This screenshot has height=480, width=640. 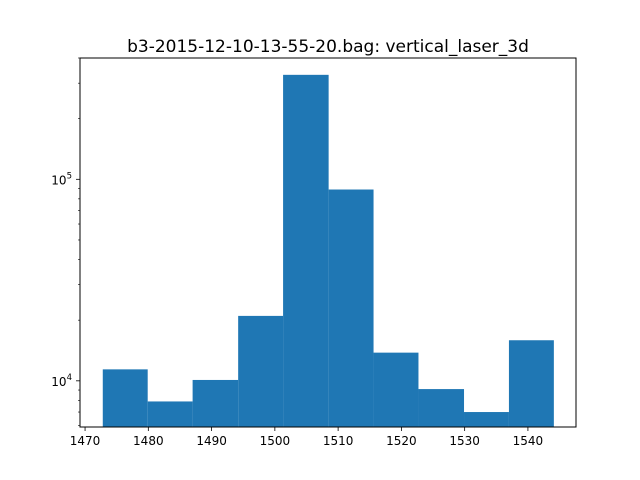 What do you see at coordinates (85, 441) in the screenshot?
I see `x-tick-label: 1470` at bounding box center [85, 441].